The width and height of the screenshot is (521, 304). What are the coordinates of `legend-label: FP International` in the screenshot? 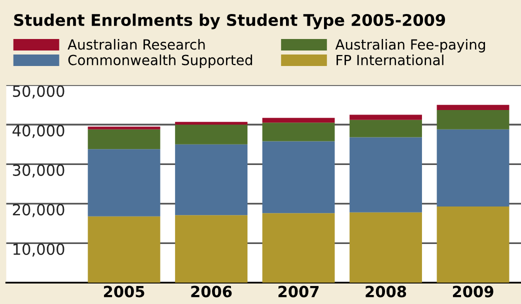 It's located at (390, 60).